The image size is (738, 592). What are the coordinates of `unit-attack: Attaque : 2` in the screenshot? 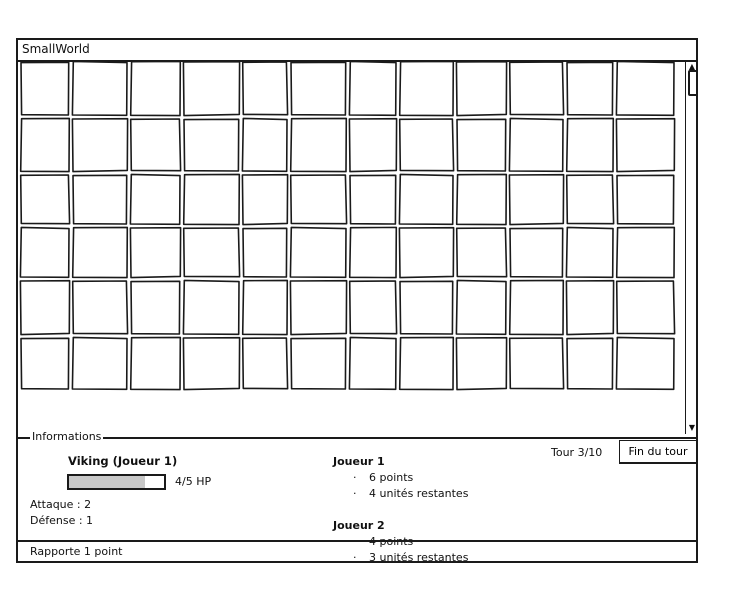 It's located at (61, 504).